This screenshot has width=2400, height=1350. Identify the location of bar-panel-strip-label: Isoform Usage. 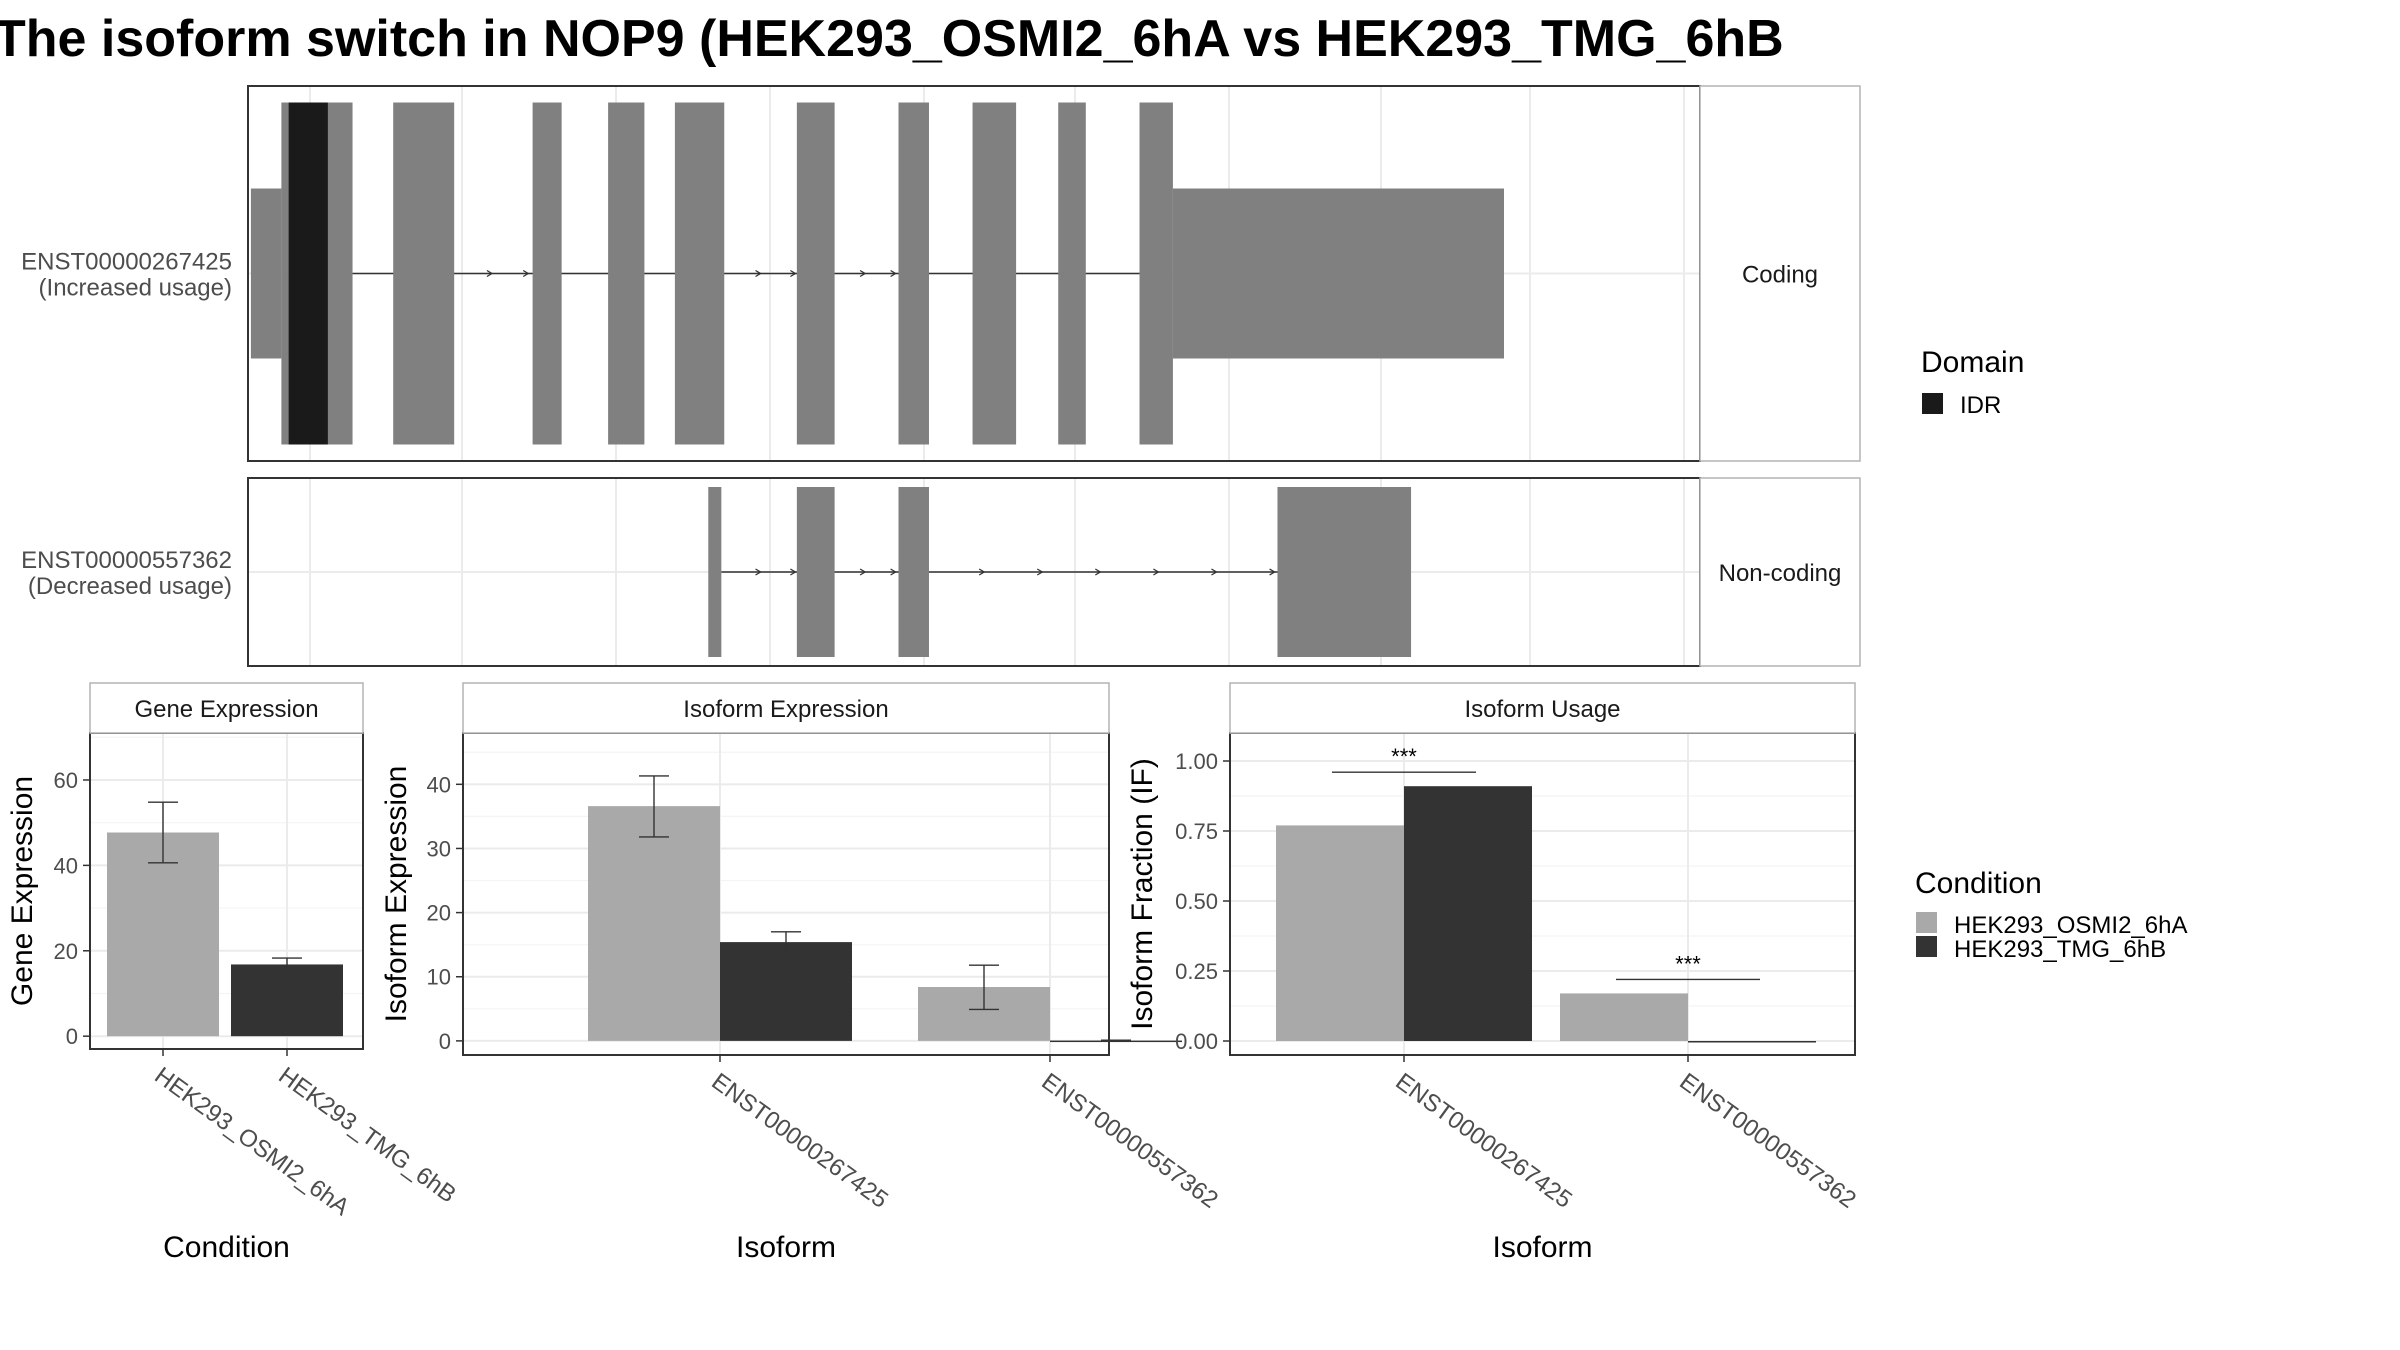
(1542, 709).